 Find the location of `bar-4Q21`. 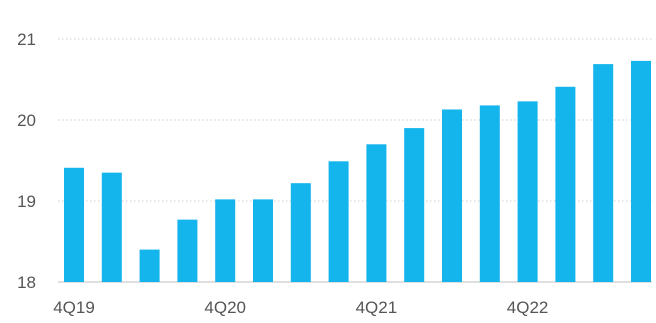

bar-4Q21 is located at coordinates (376, 213).